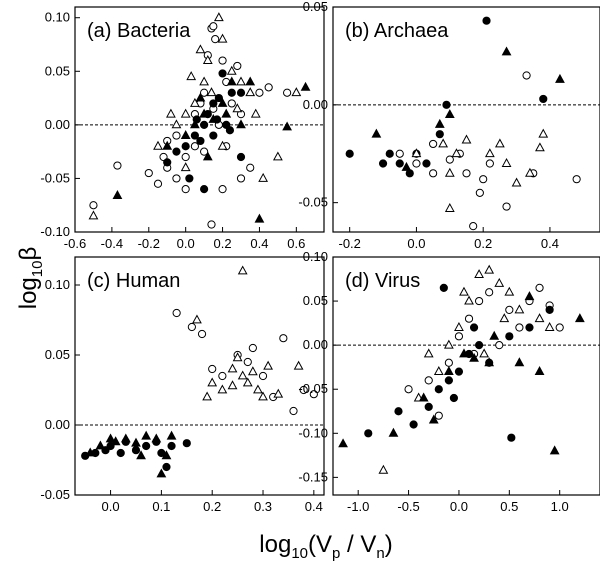  I want to click on y-tick-label: 0.10, so click(315, 256).